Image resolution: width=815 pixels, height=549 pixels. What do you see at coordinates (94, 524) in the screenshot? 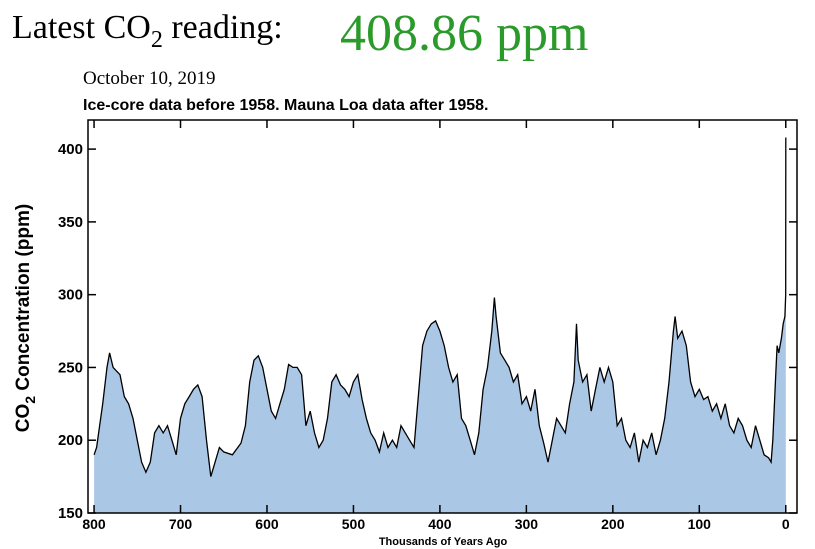
I see `x-tick-label: 800` at bounding box center [94, 524].